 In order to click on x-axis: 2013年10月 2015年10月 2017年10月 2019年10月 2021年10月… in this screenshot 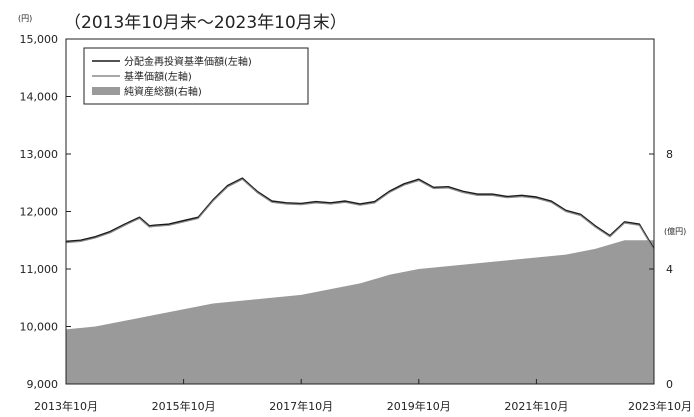, I will do `click(363, 396)`.